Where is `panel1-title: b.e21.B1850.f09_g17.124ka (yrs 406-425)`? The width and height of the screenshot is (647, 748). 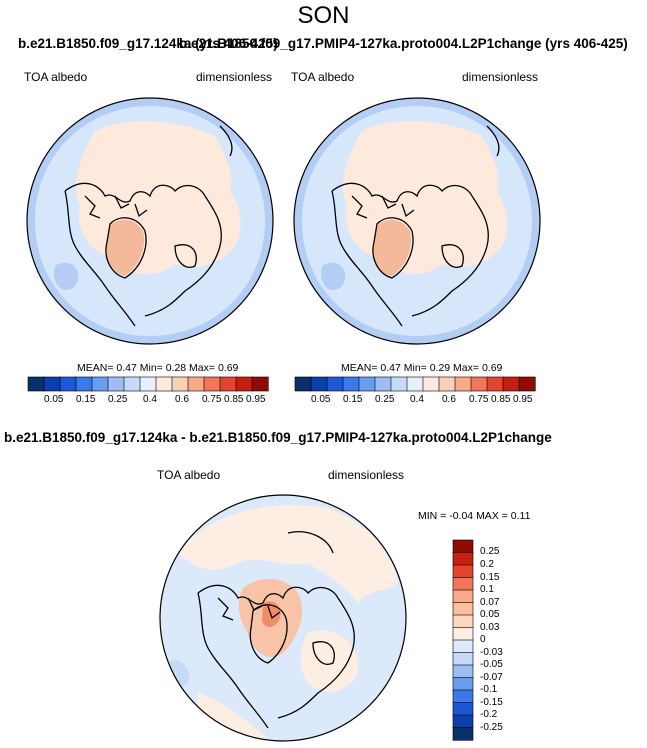 panel1-title: b.e21.B1850.f09_g17.124ka (yrs 406-425) is located at coordinates (148, 43).